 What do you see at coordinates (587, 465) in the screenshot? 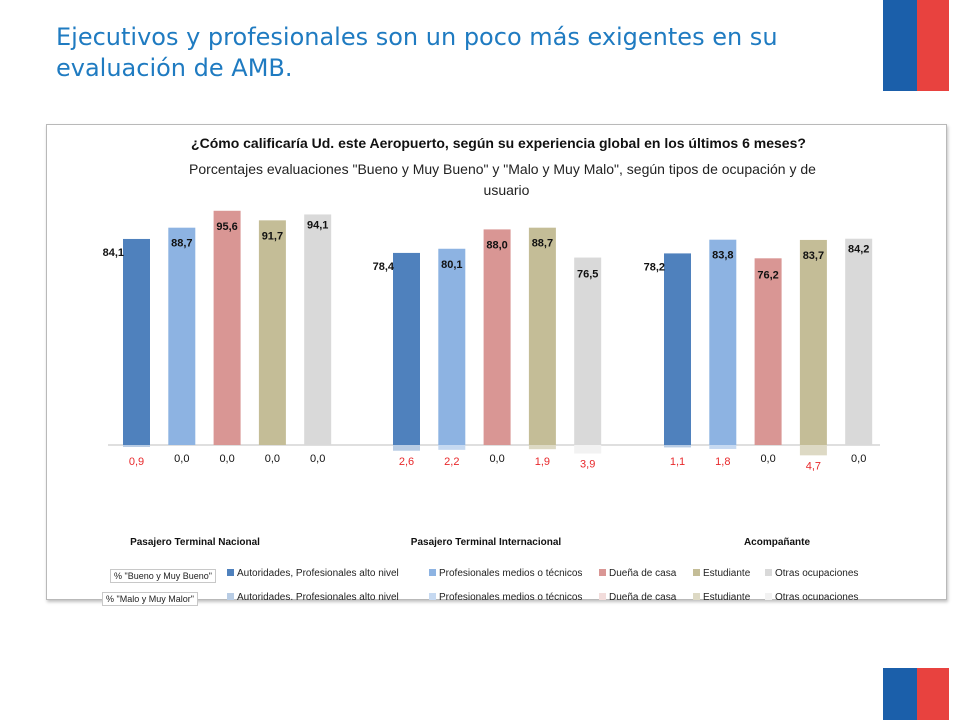
I see `label-bad-g2-otras-ocupaciones: 3,9` at bounding box center [587, 465].